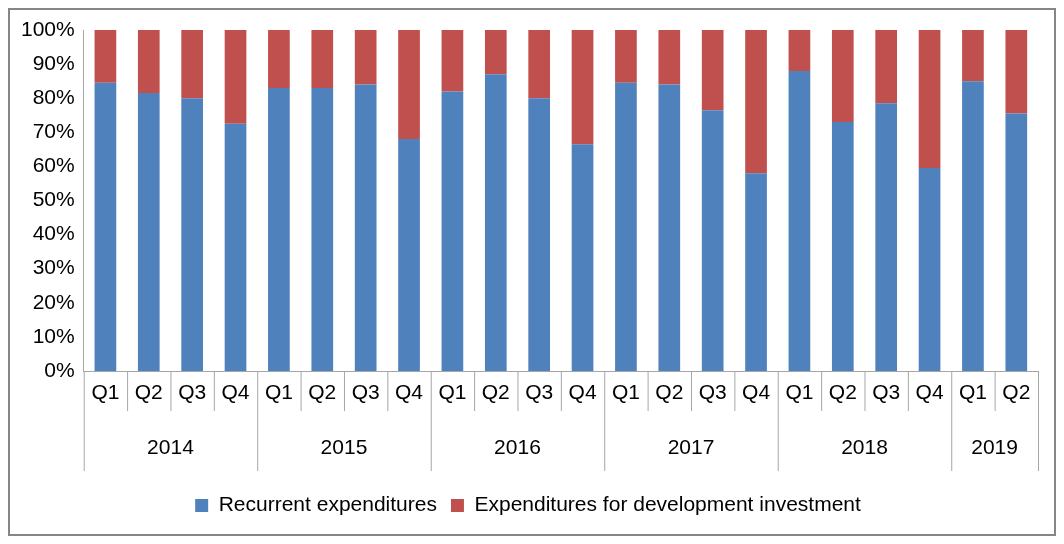 This screenshot has width=1064, height=544. What do you see at coordinates (994, 446) in the screenshot?
I see `text: 2019` at bounding box center [994, 446].